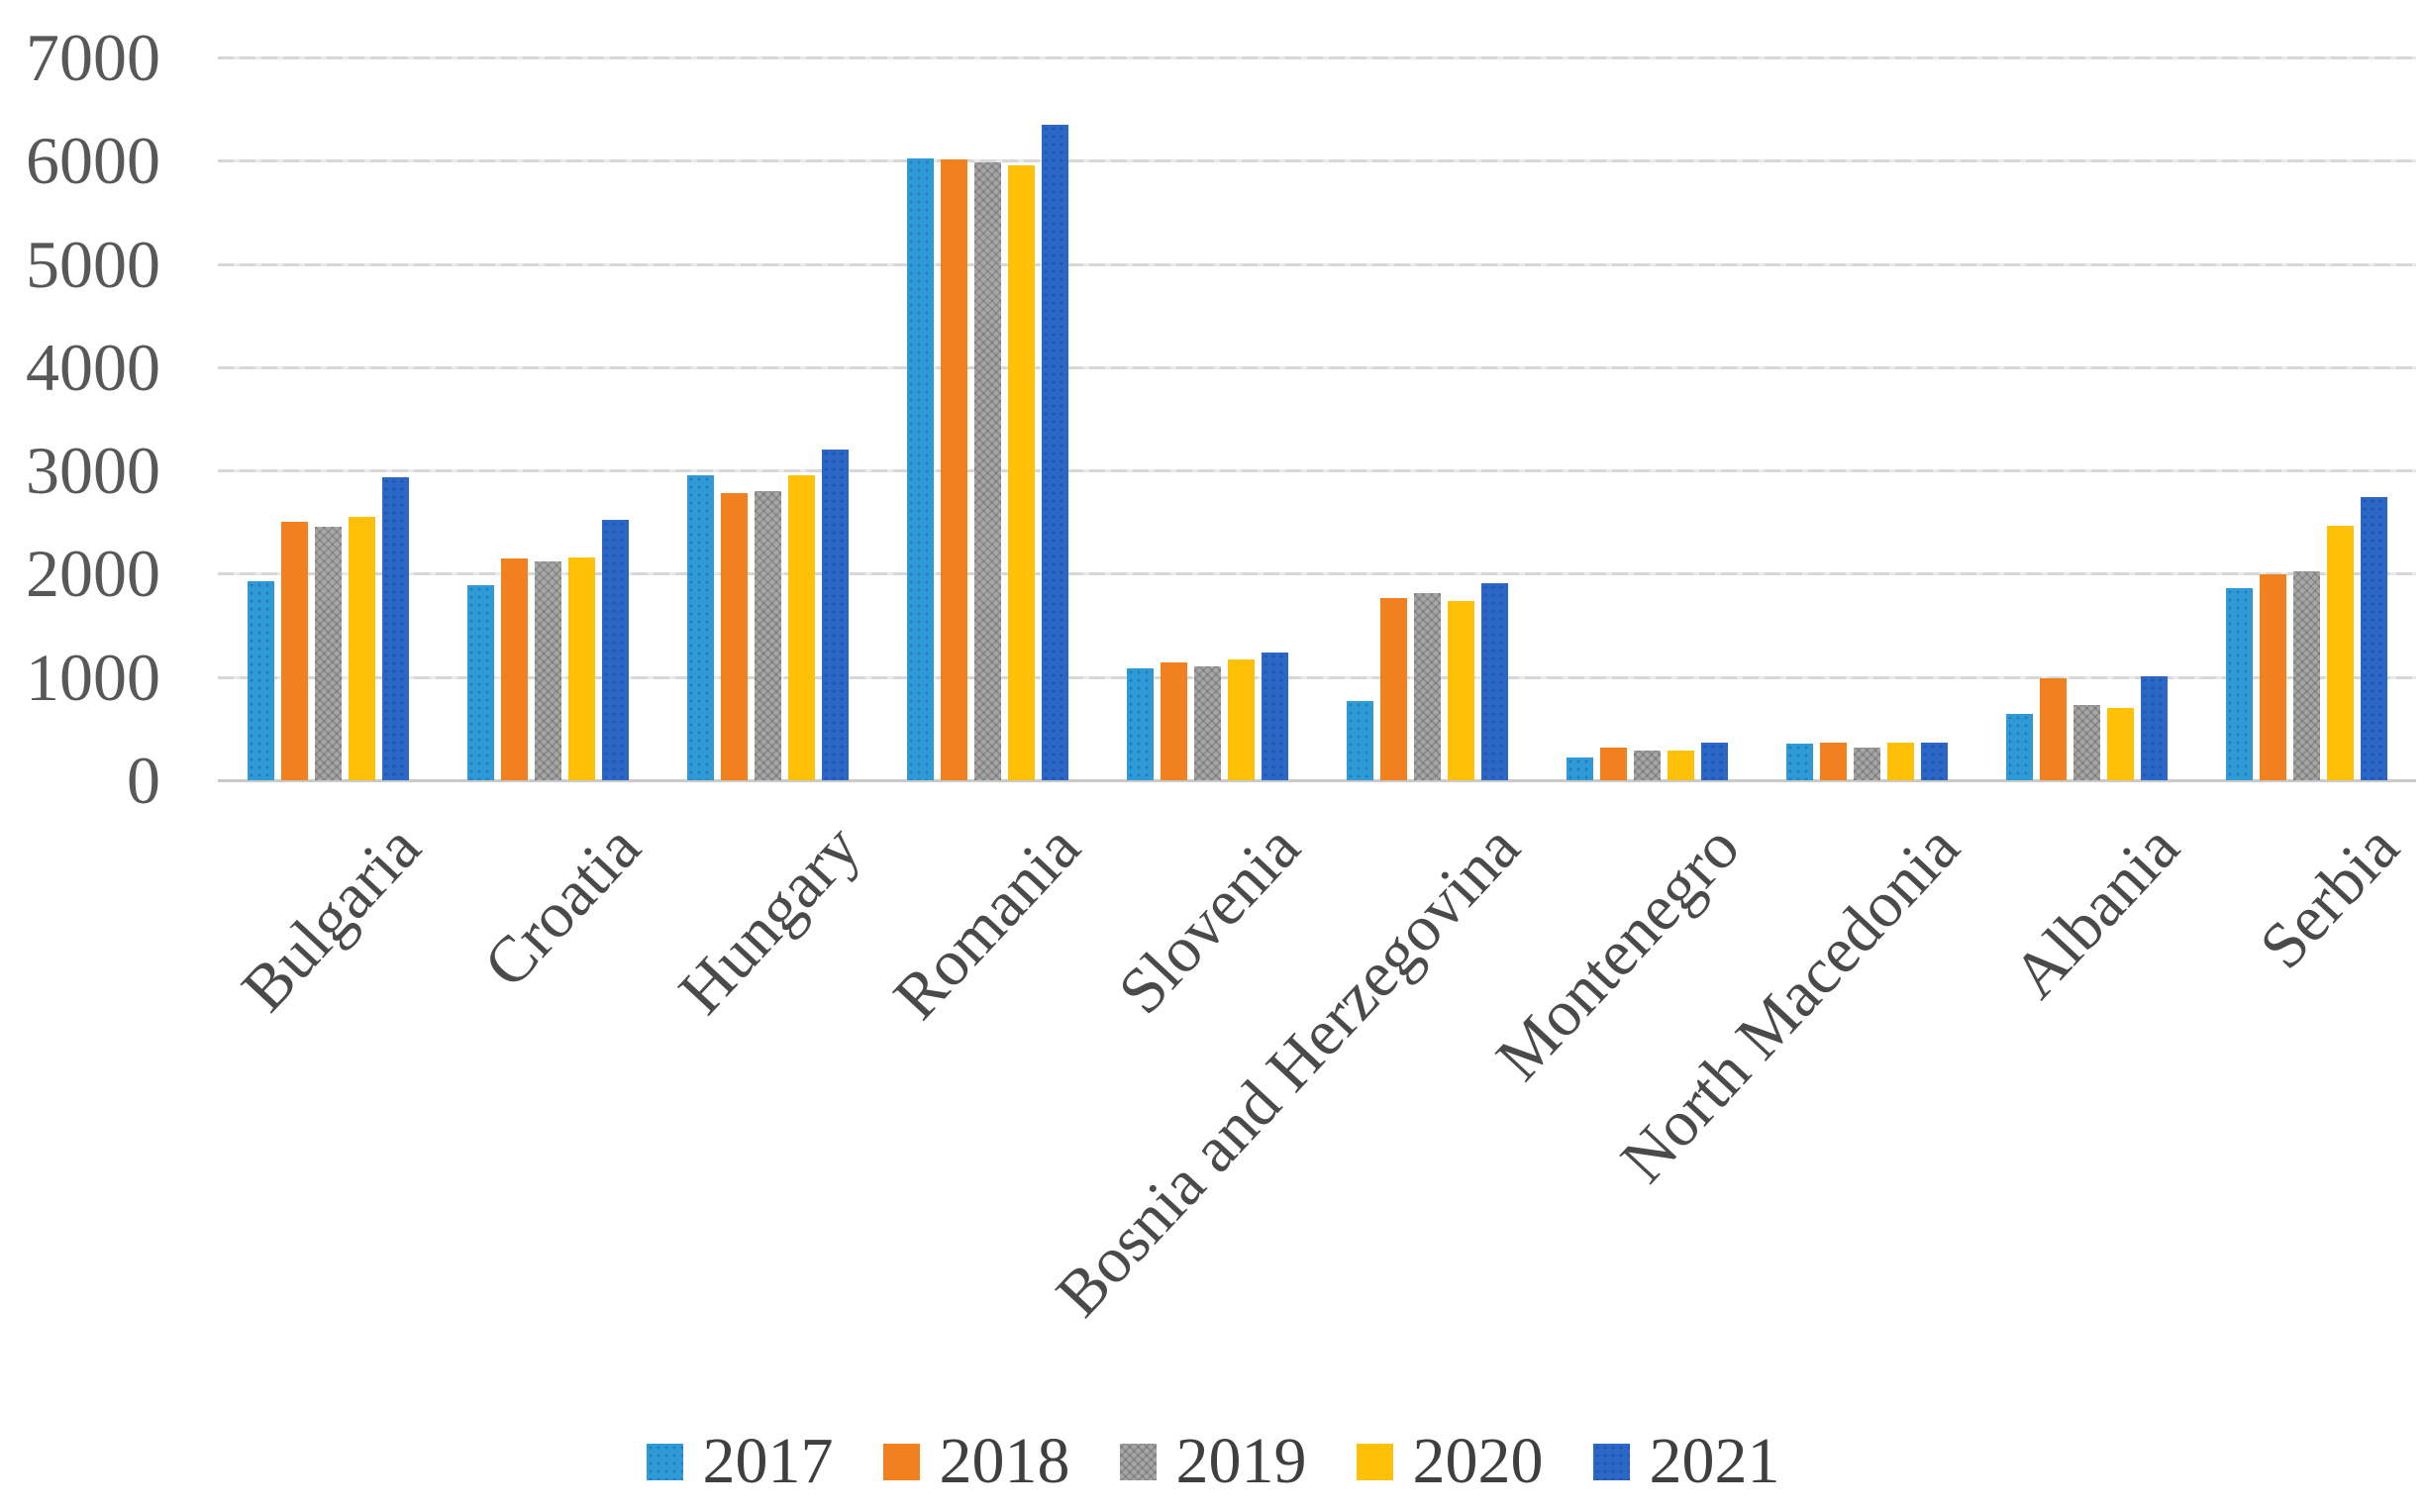  What do you see at coordinates (93, 471) in the screenshot?
I see `y-axis-tick-label: 3000` at bounding box center [93, 471].